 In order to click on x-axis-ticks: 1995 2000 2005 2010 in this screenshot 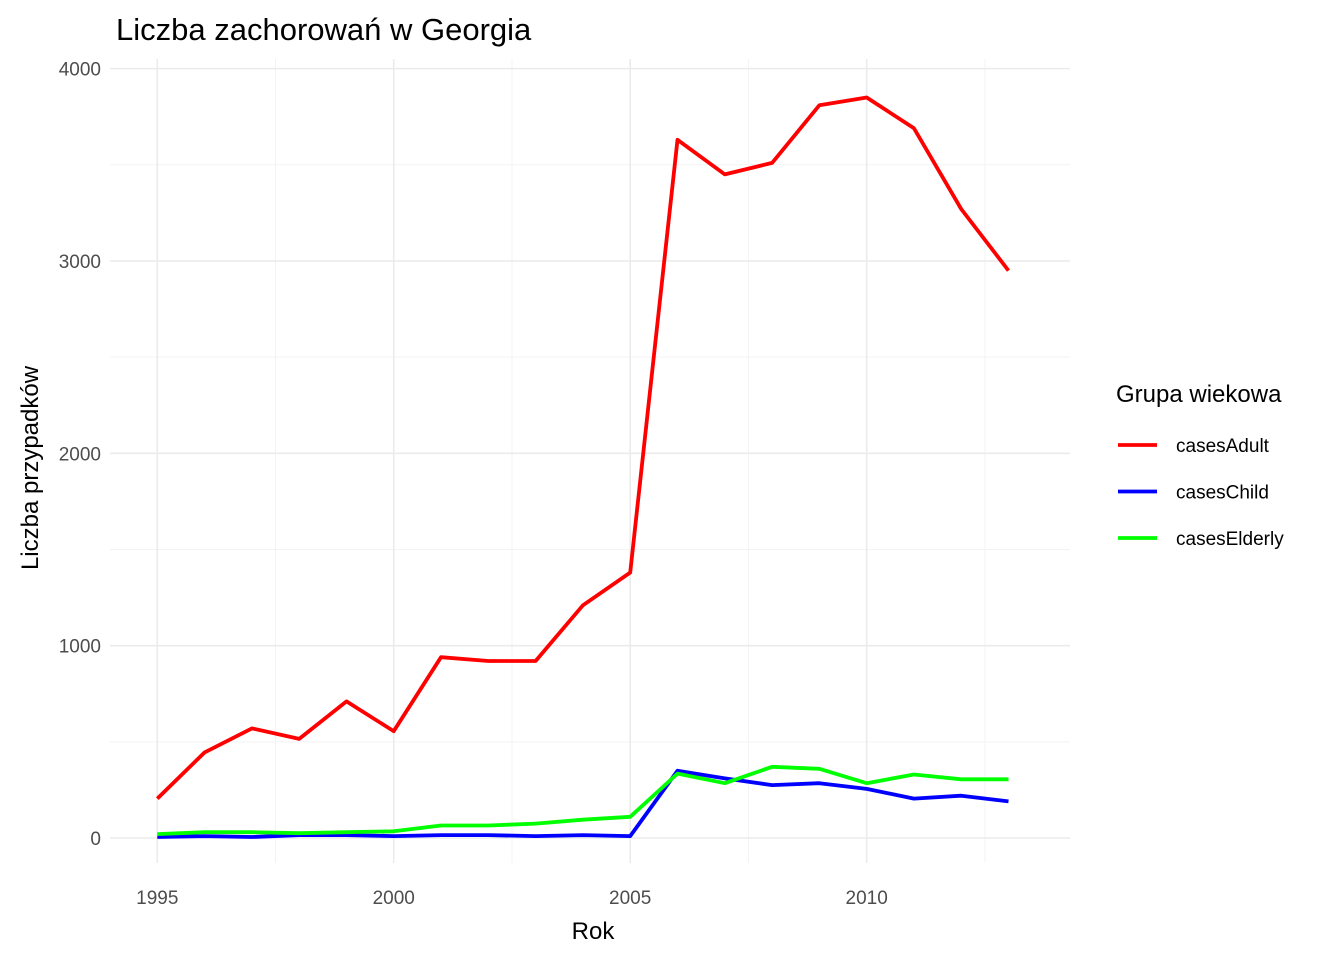, I will do `click(512, 898)`.